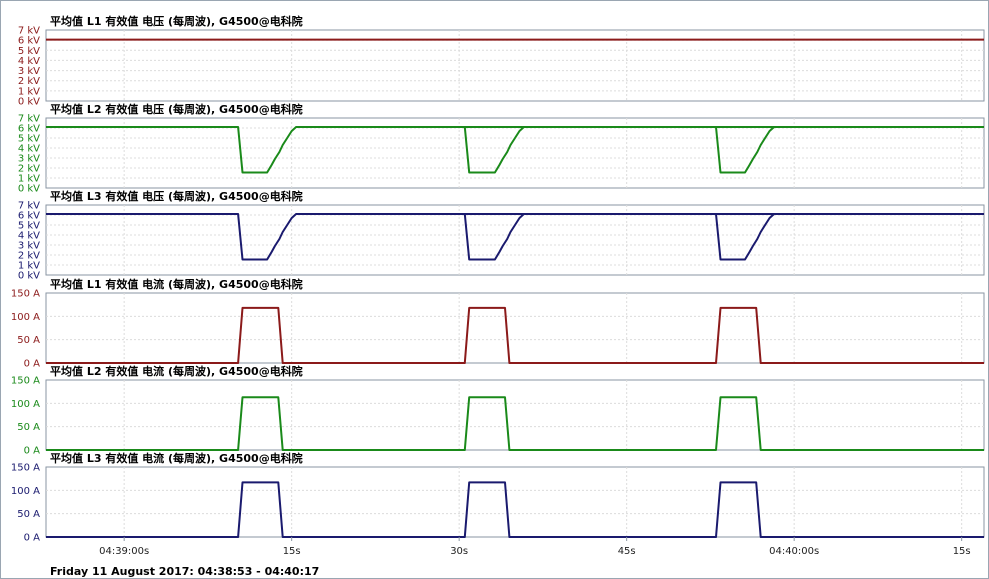  Describe the element at coordinates (176, 458) in the screenshot. I see `panel-title: 平均值 L3 有效值 电流 (每周波), G4500@电科院` at that location.